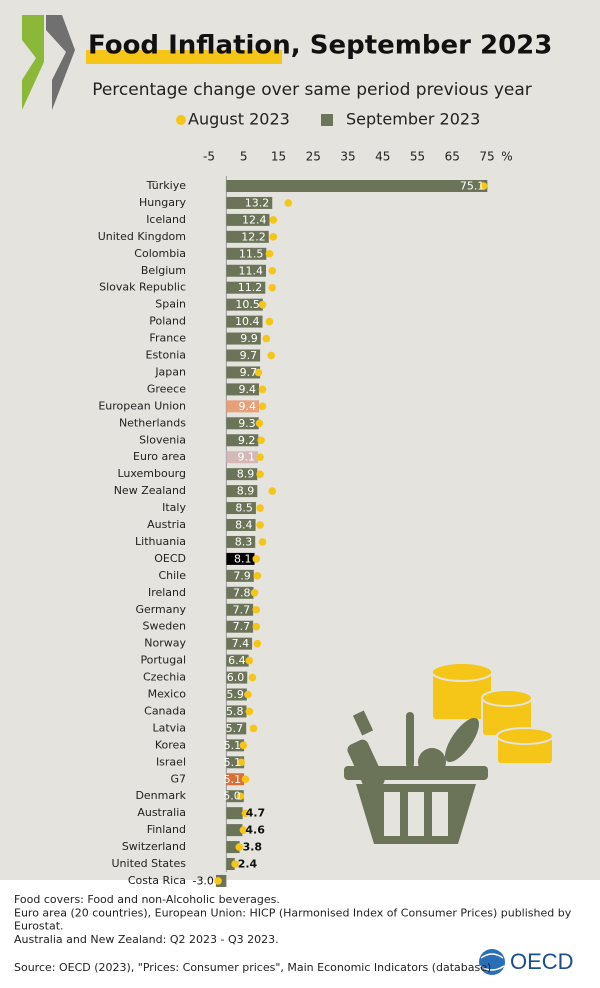  I want to click on y-tick-label: Austria, so click(166, 524).